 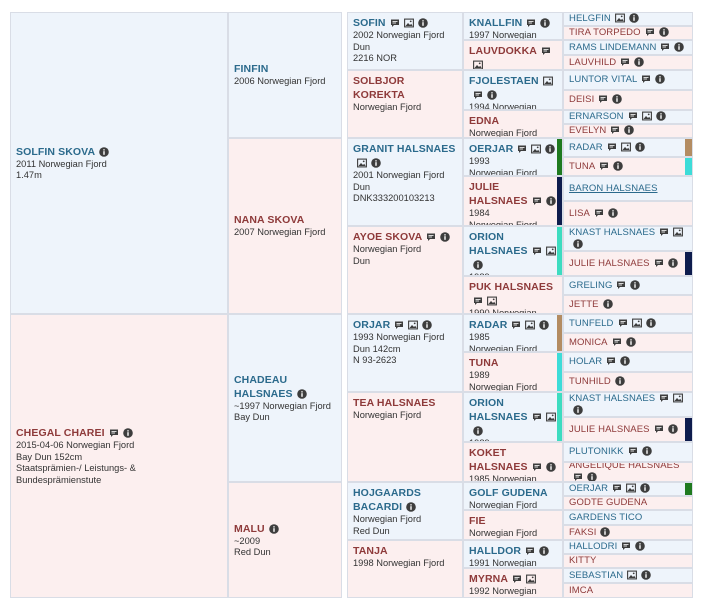 What do you see at coordinates (612, 398) in the screenshot?
I see `horse-name: KNAST HALSNAES` at bounding box center [612, 398].